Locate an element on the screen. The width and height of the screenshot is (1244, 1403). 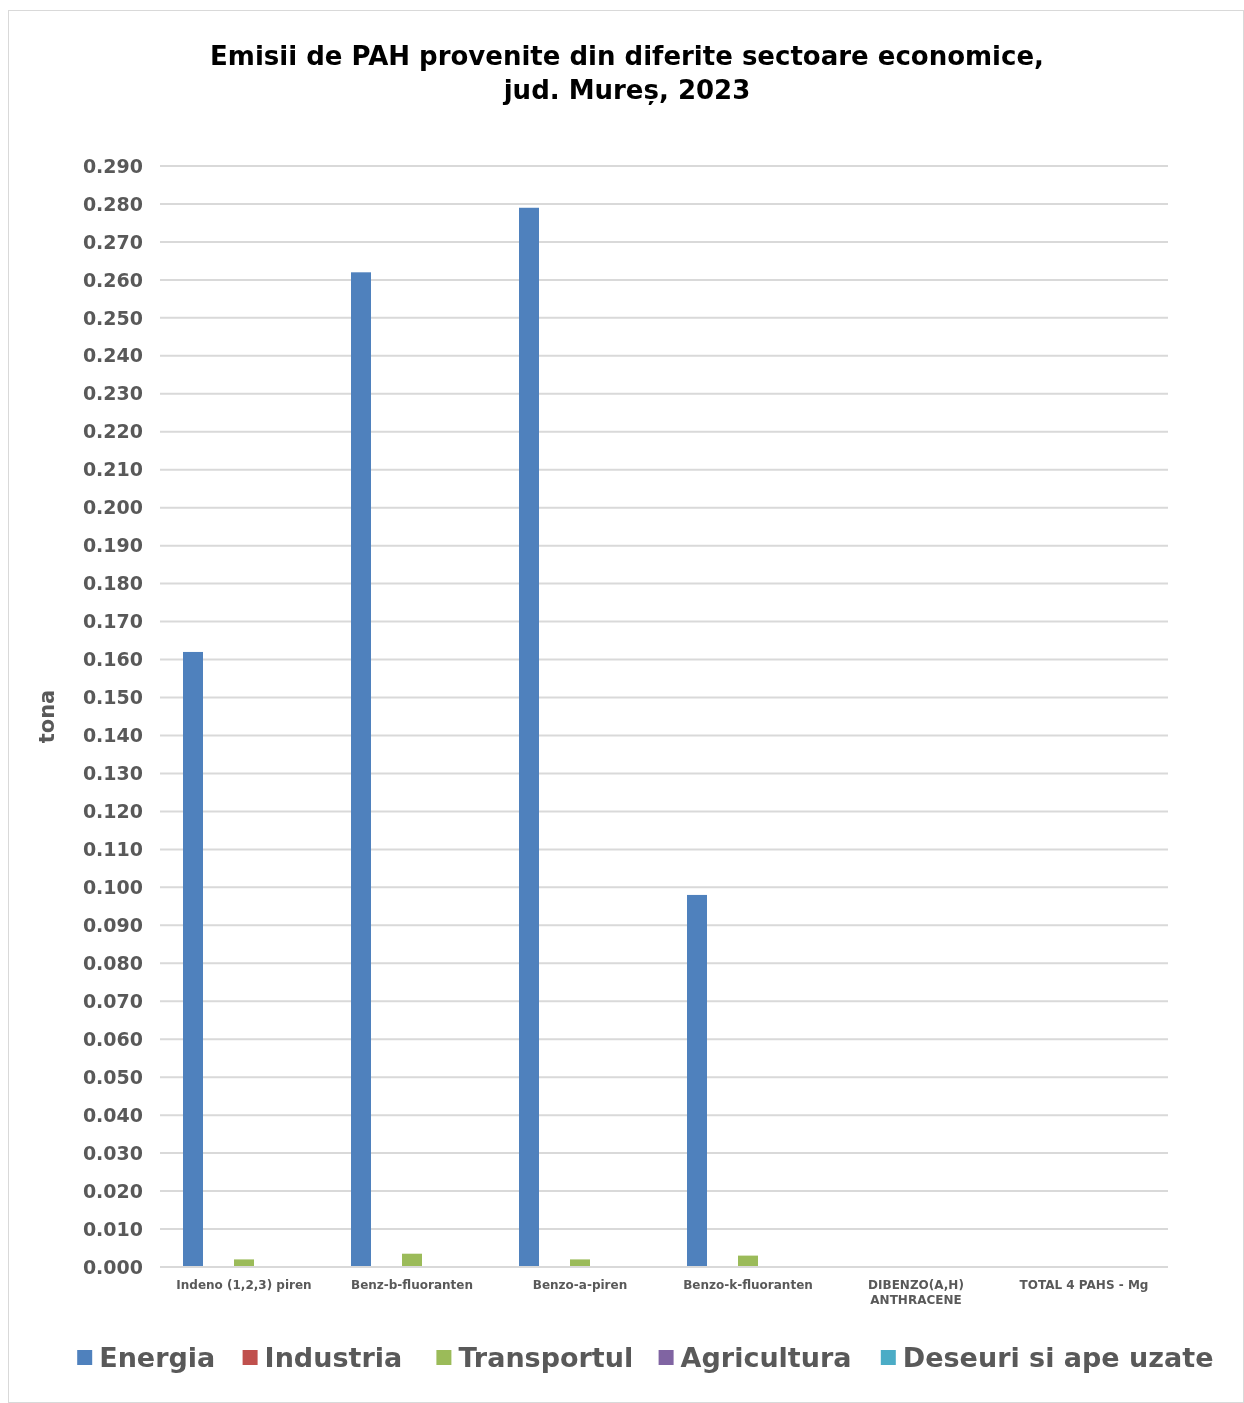
y-tick-label: 0.130 is located at coordinates (112, 773).